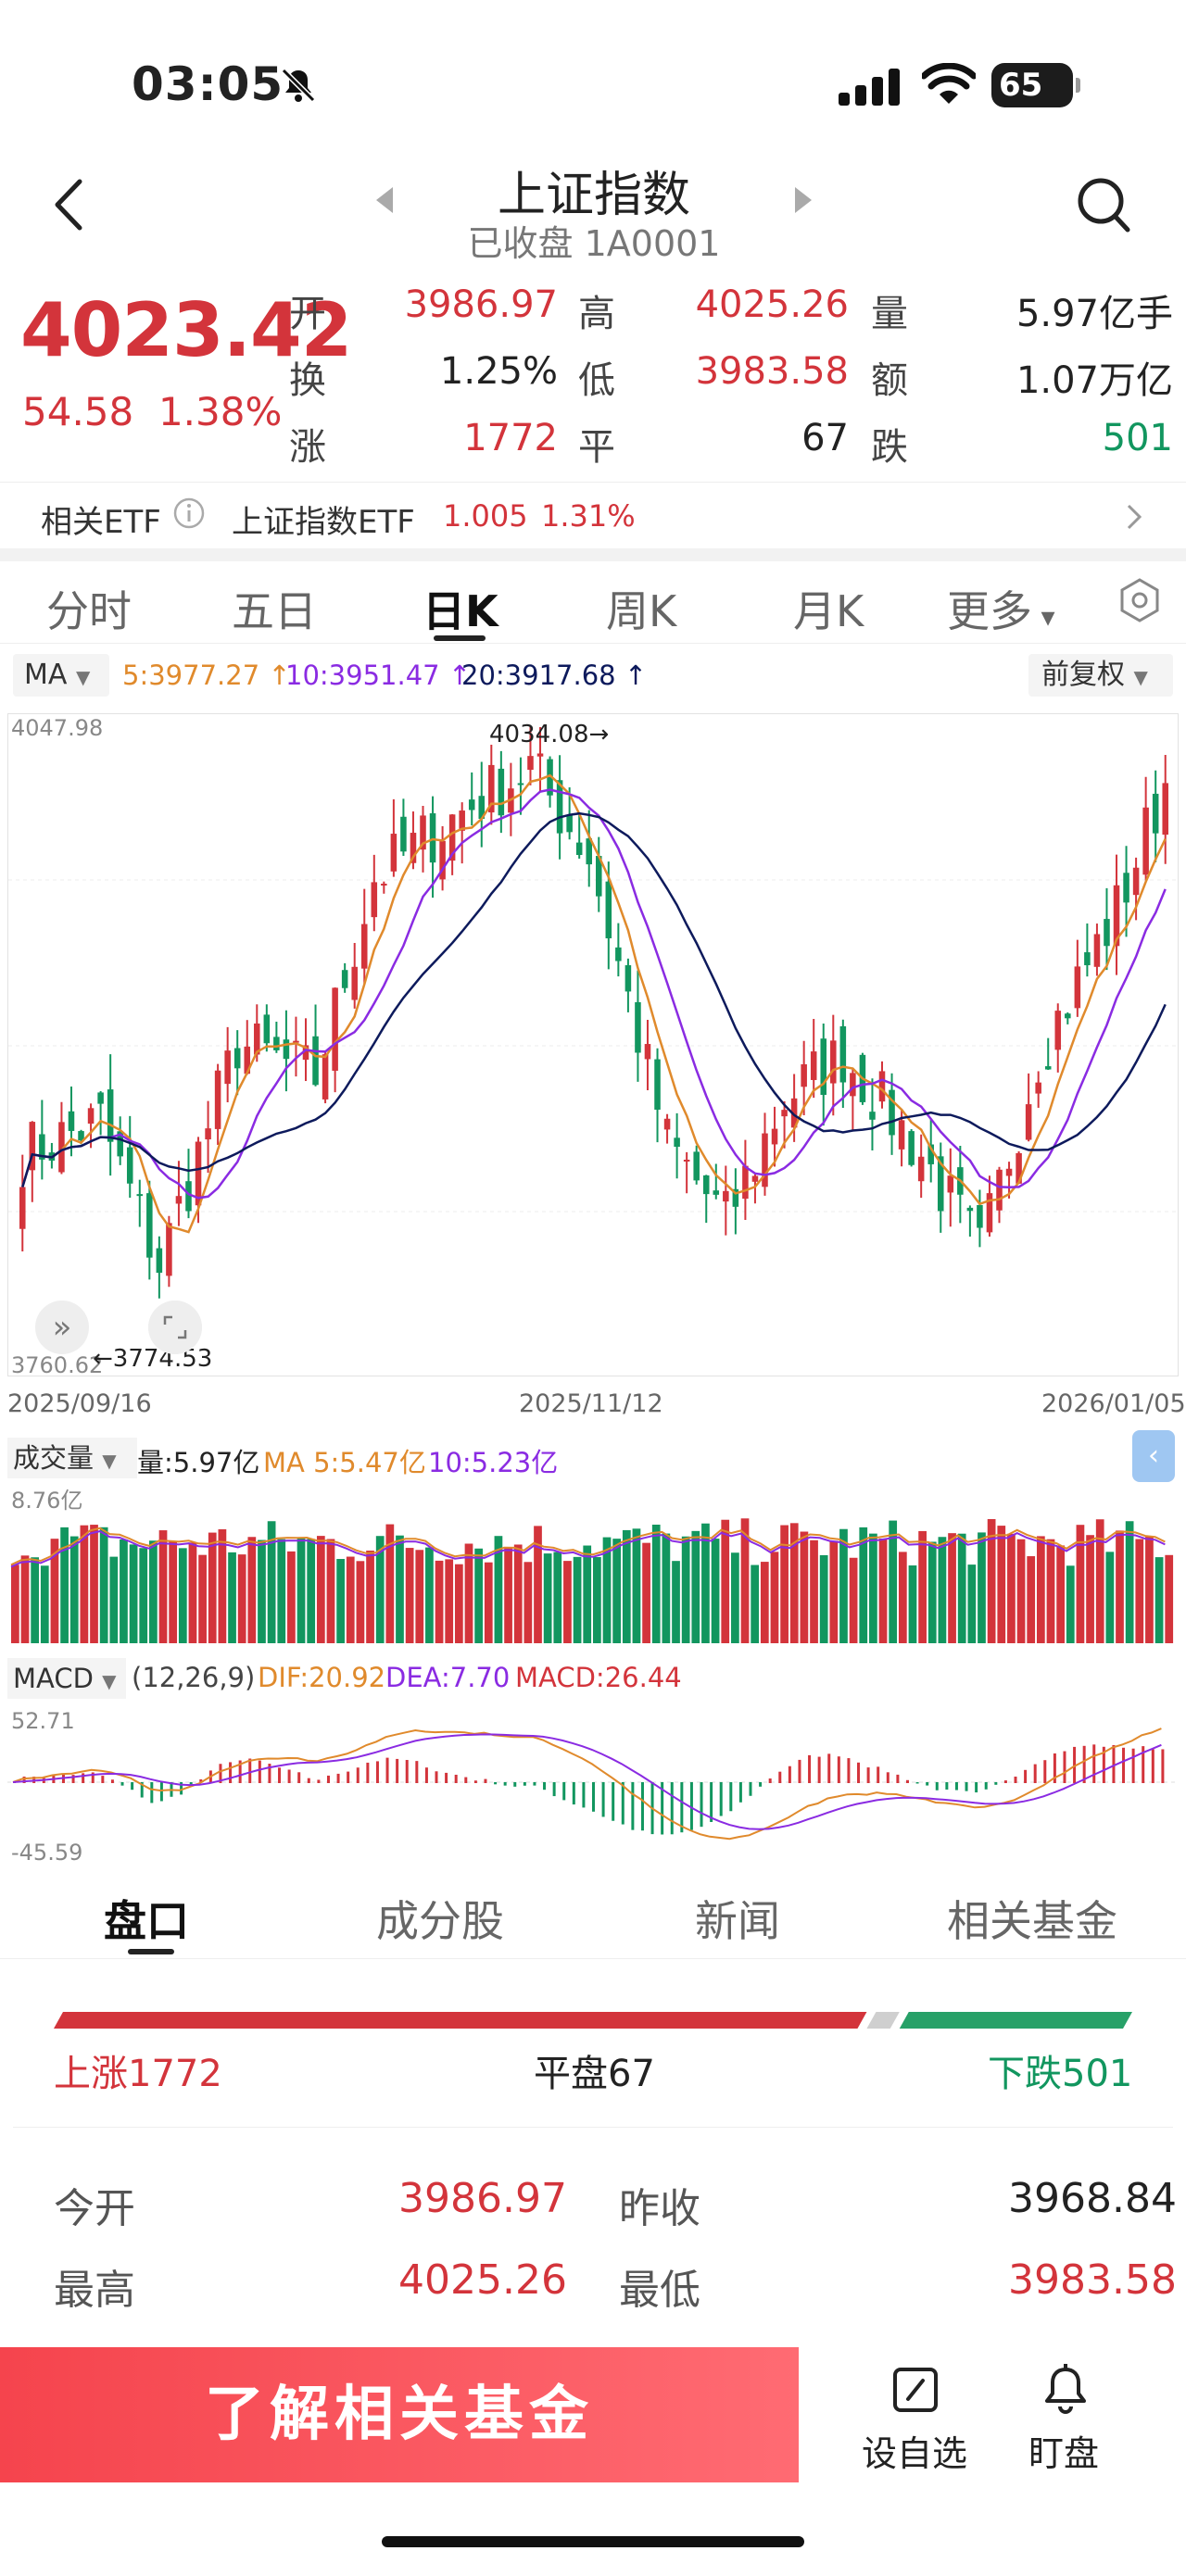 The width and height of the screenshot is (1186, 2576). I want to click on stat-label: 今开, so click(94, 2208).